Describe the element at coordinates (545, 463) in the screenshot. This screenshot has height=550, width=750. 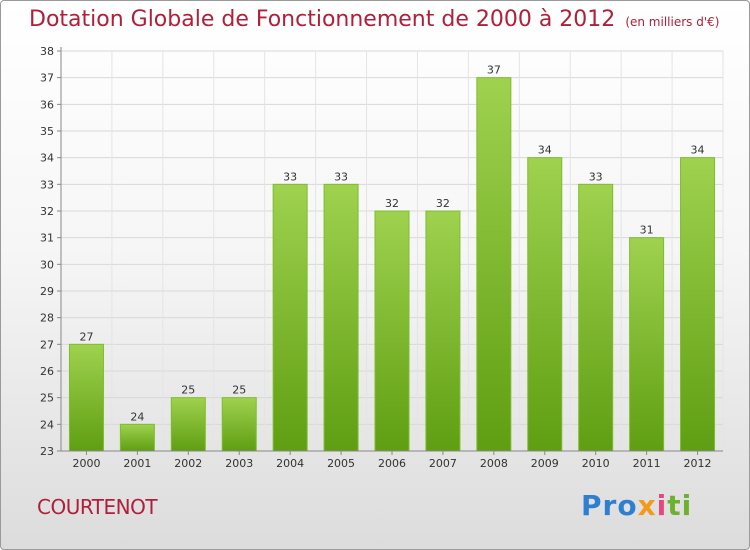
I see `x-tick-label-2009: 2009` at that location.